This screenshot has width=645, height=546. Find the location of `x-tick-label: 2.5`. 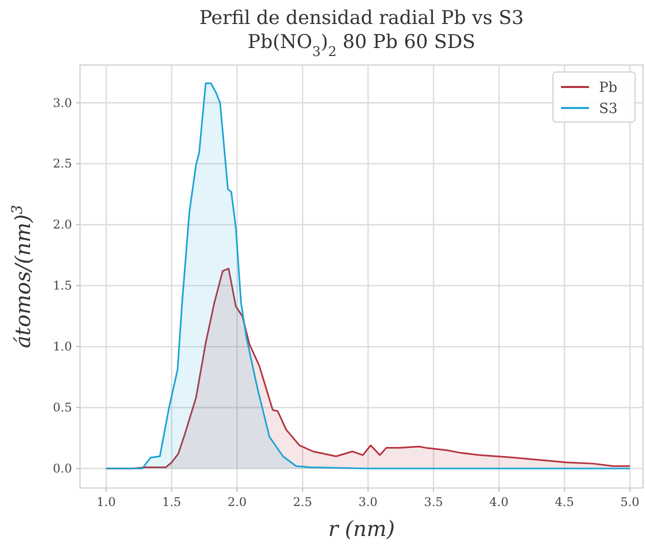

x-tick-label: 2.5 is located at coordinates (302, 502).